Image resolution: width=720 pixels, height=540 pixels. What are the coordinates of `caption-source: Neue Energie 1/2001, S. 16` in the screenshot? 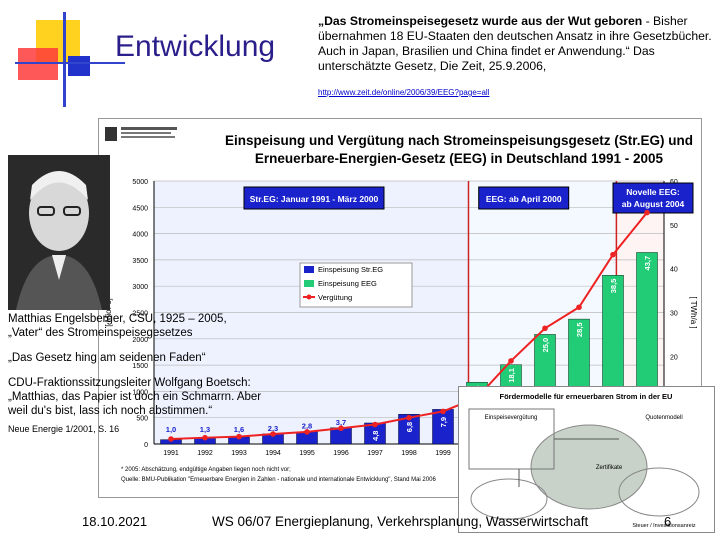 It's located at (64, 429).